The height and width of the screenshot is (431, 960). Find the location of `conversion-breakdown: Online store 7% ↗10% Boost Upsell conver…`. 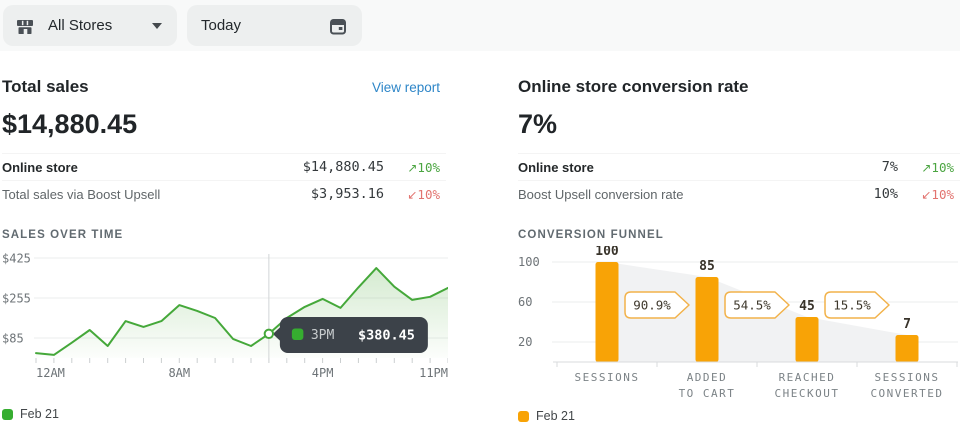

conversion-breakdown: Online store 7% ↗10% Boost Upsell conver… is located at coordinates (739, 180).